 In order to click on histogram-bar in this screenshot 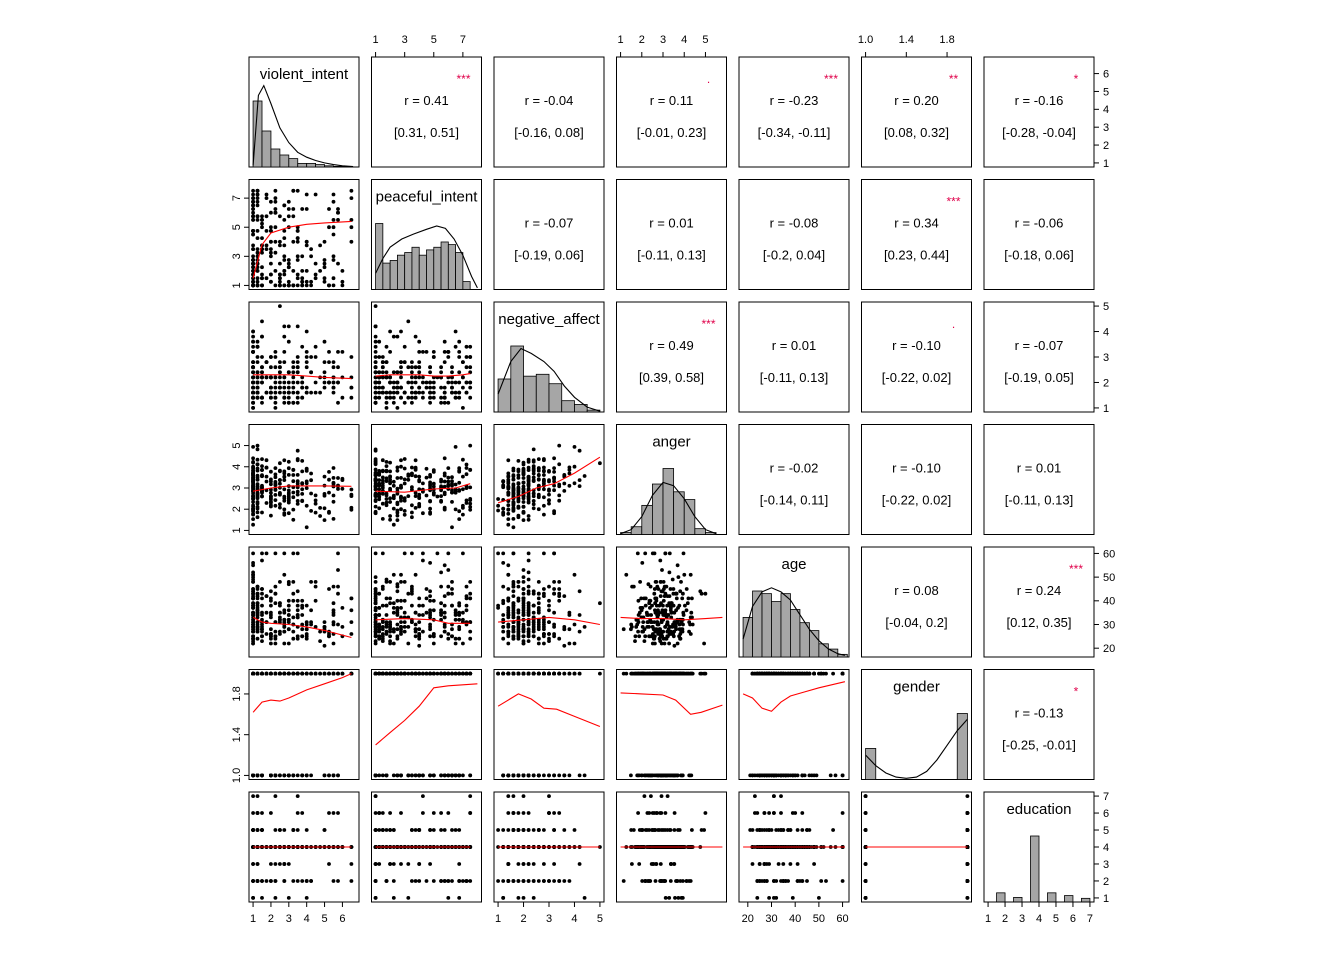, I will do `click(275, 158)`.